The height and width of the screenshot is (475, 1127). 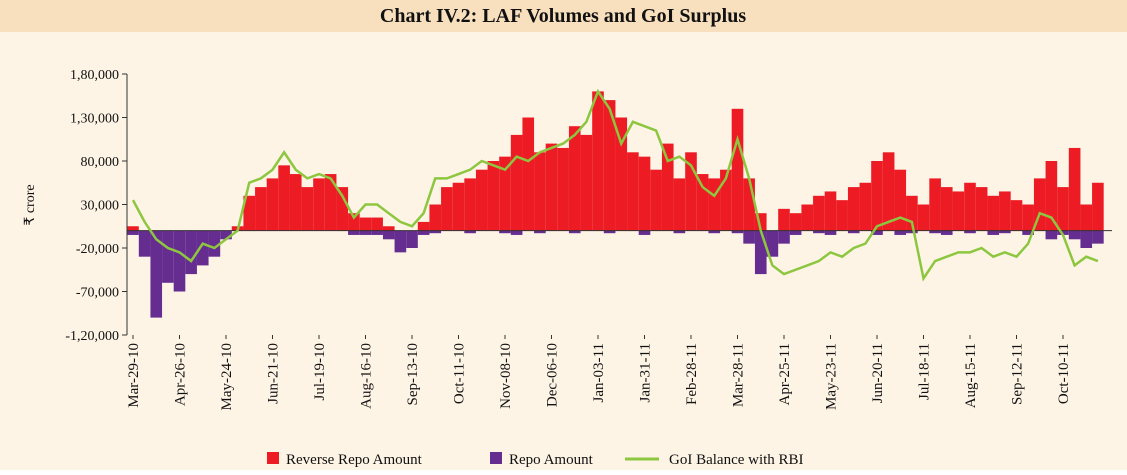 I want to click on x-tick-label: Feb-28-11, so click(x=692, y=374).